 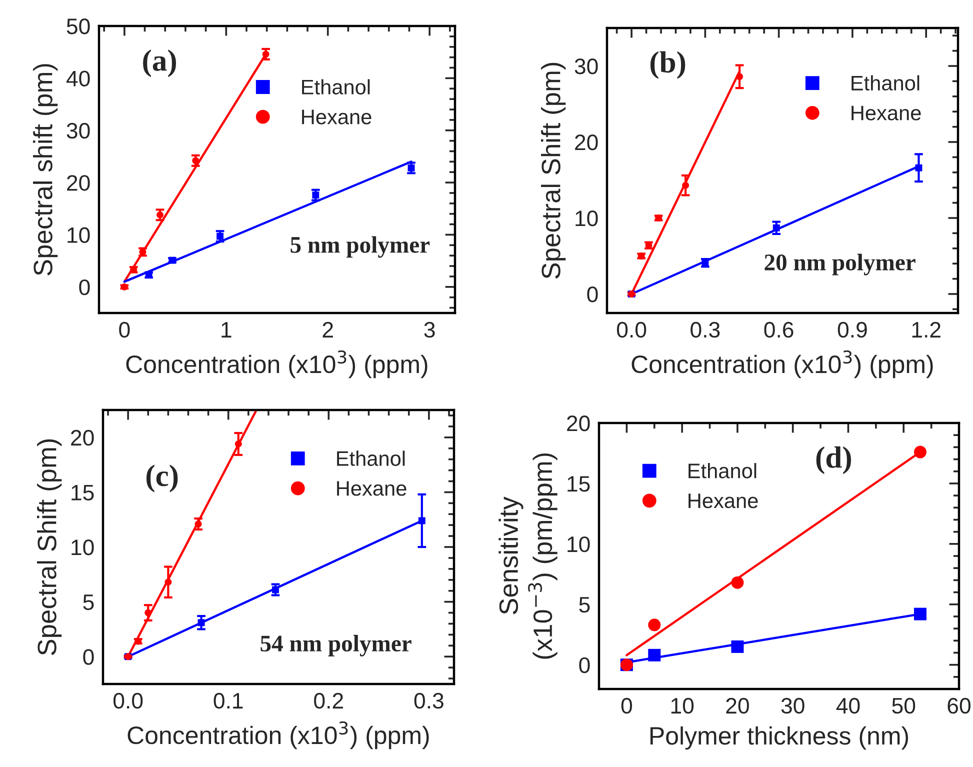 What do you see at coordinates (926, 330) in the screenshot?
I see `x-tick-label: 1.2` at bounding box center [926, 330].